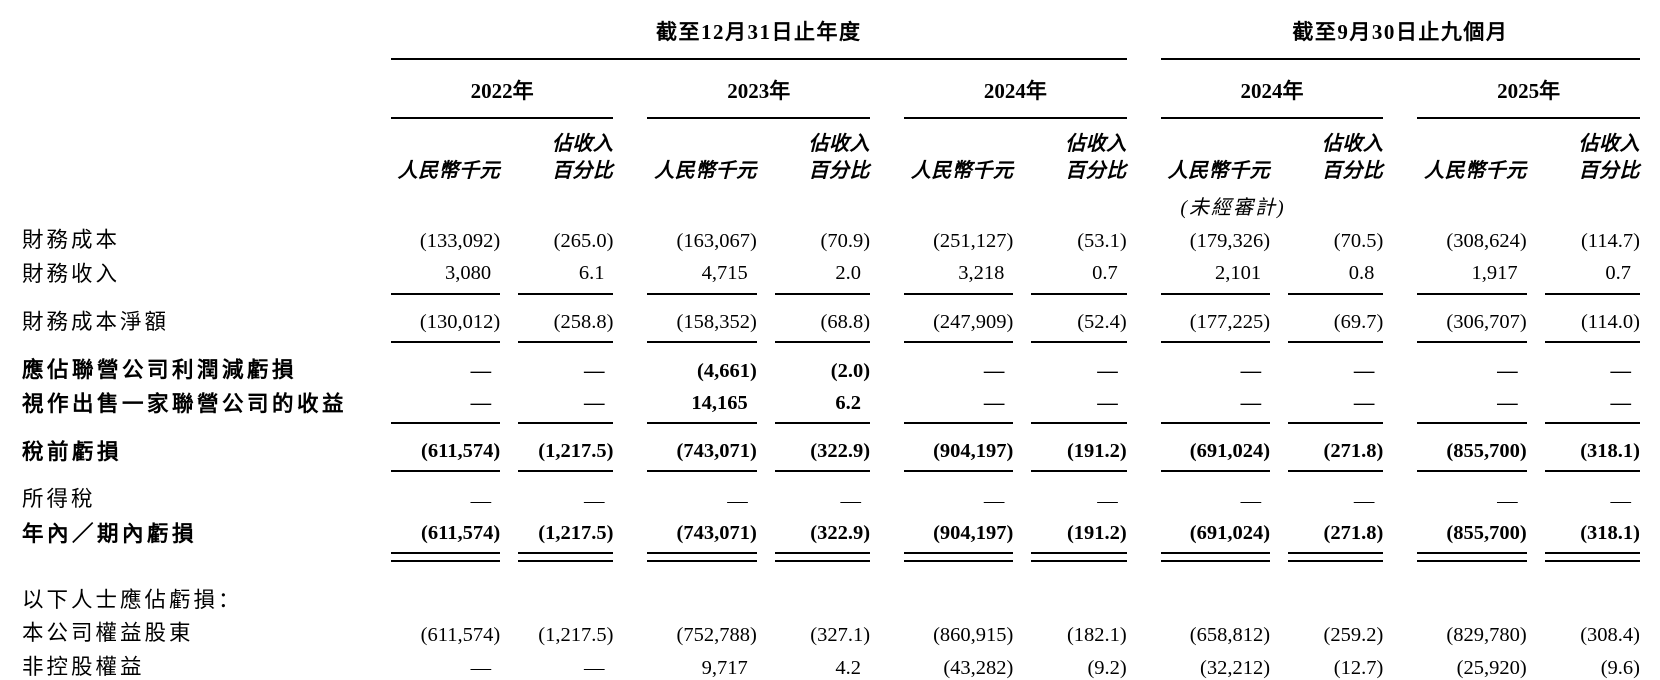 The image size is (1660, 680). What do you see at coordinates (1358, 667) in the screenshot?
I see `cell-value: (12.7)` at bounding box center [1358, 667].